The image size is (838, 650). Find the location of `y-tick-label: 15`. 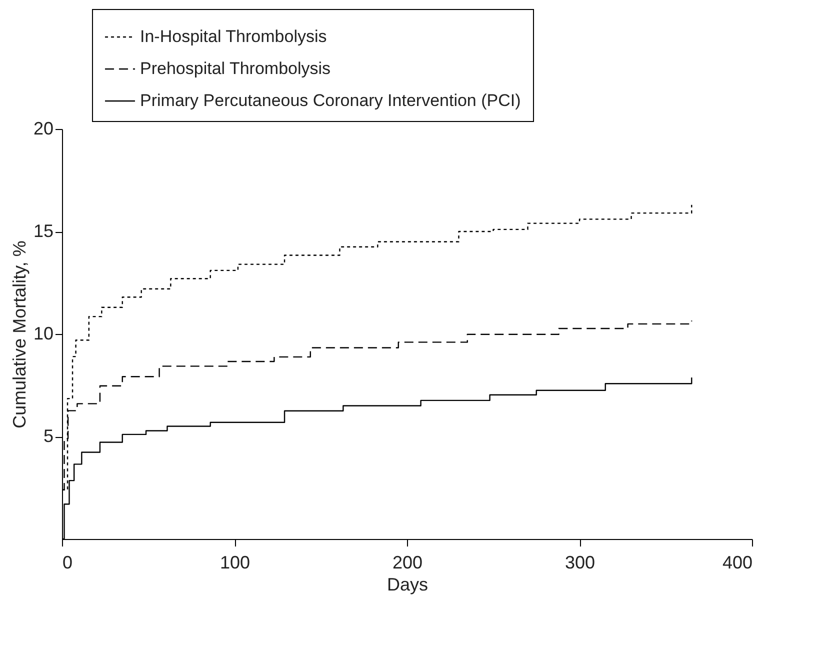

y-tick-label: 15 is located at coordinates (43, 231).